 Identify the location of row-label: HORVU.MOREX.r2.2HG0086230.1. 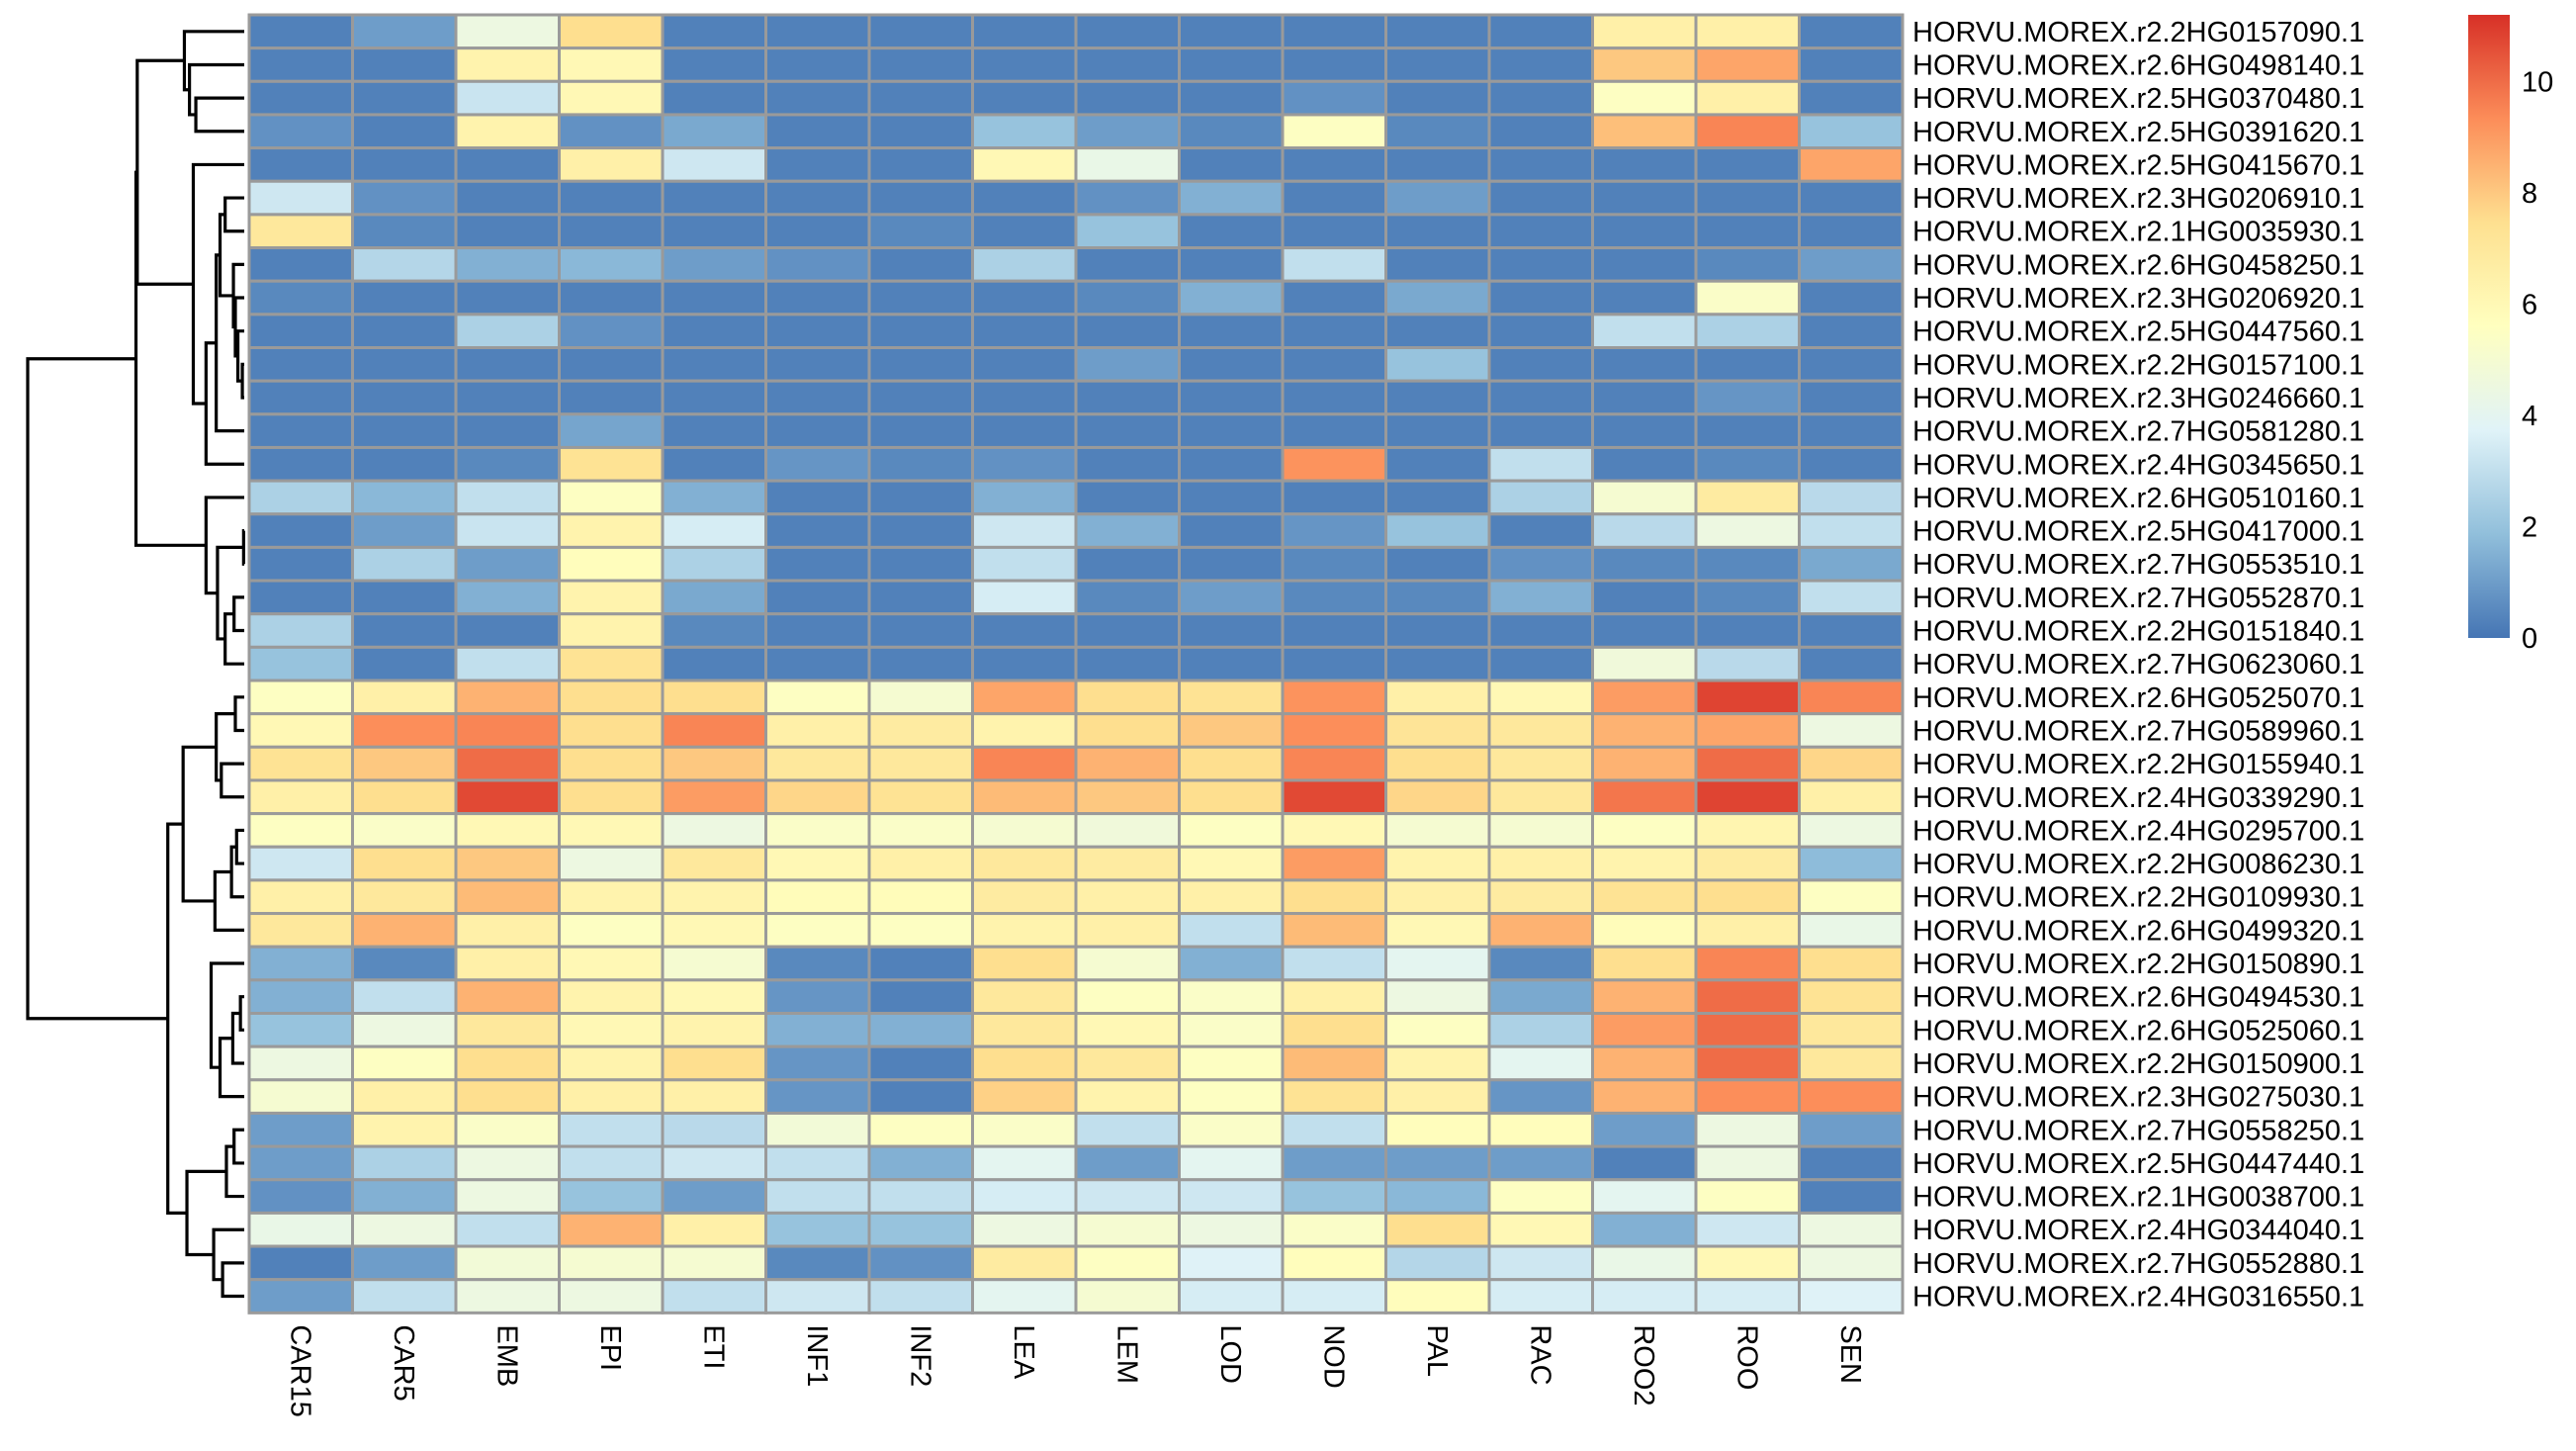
(2138, 864).